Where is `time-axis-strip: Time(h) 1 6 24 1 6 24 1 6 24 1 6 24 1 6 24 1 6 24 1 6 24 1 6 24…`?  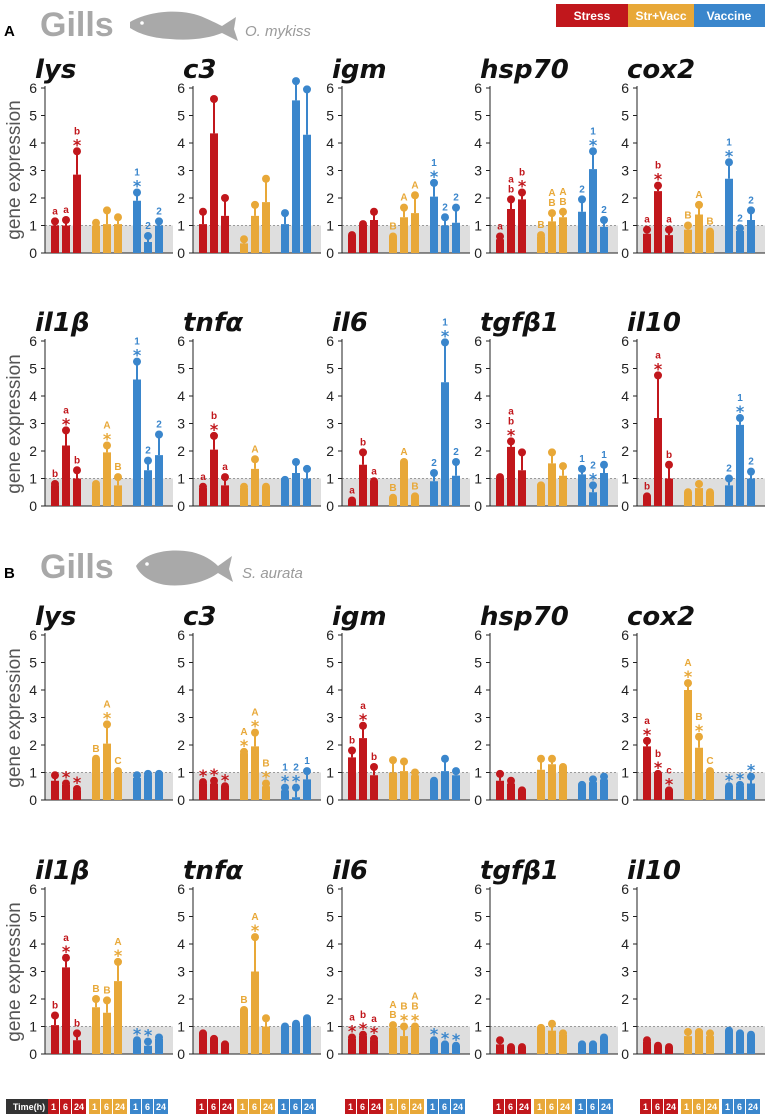 time-axis-strip: Time(h) 1 6 24 1 6 24 1 6 24 1 6 24 1 6 24 1 6 24 1 6 24 1 6 24… is located at coordinates (383, 1106).